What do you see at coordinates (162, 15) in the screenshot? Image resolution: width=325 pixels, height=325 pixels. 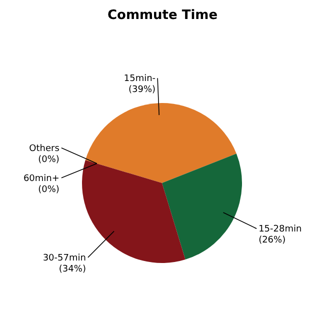 I see `chart-title: Commute Time` at bounding box center [162, 15].